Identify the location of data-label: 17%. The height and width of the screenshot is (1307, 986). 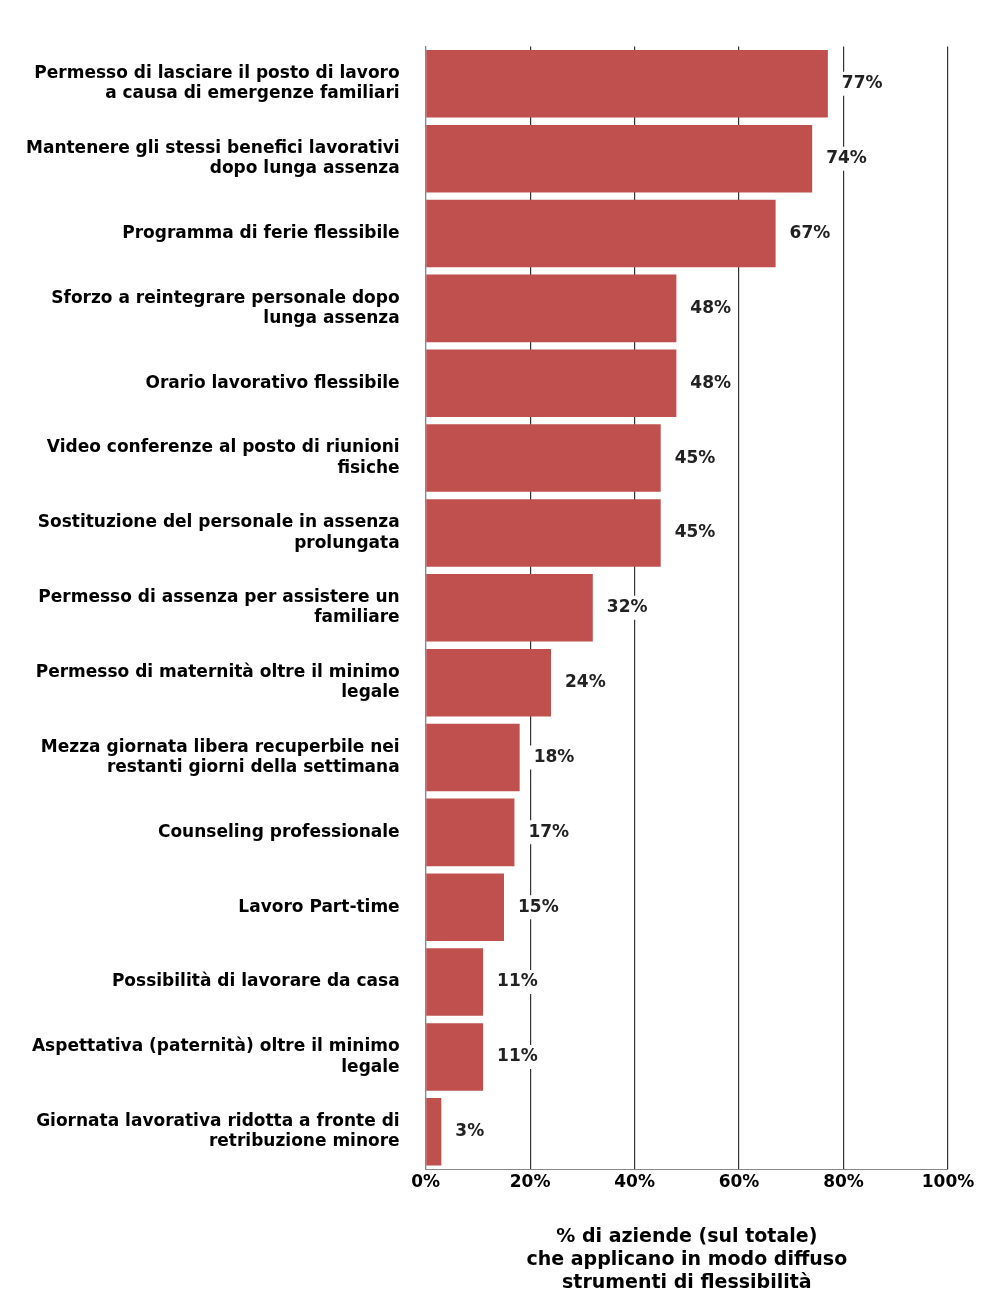
(549, 830).